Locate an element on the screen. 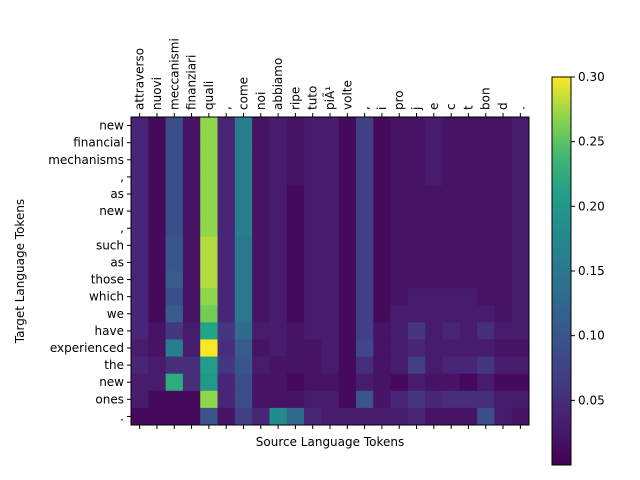  colorbar-tick-label: 0.25 is located at coordinates (591, 142).